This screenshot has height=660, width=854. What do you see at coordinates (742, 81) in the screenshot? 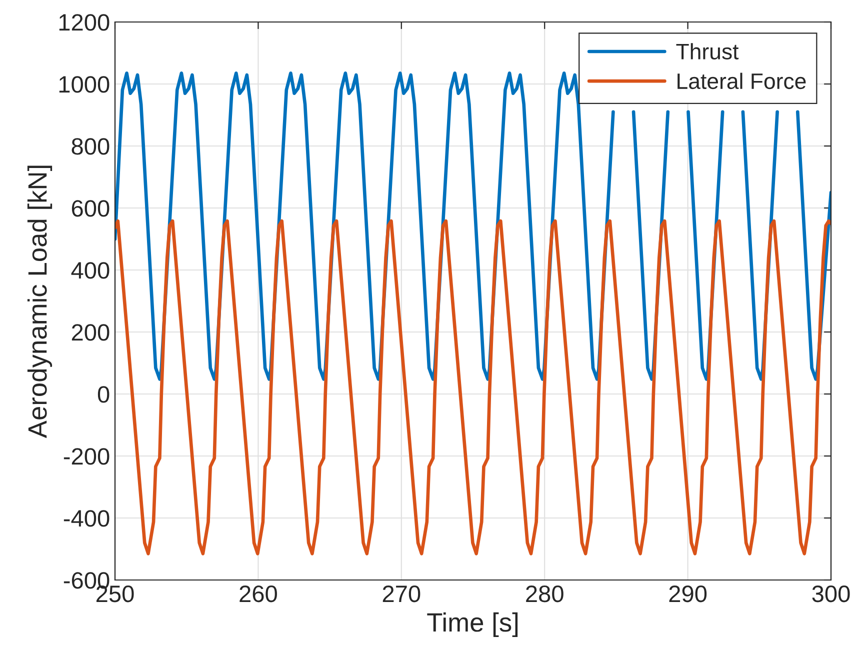
I see `legend-label: Lateral Force` at bounding box center [742, 81].